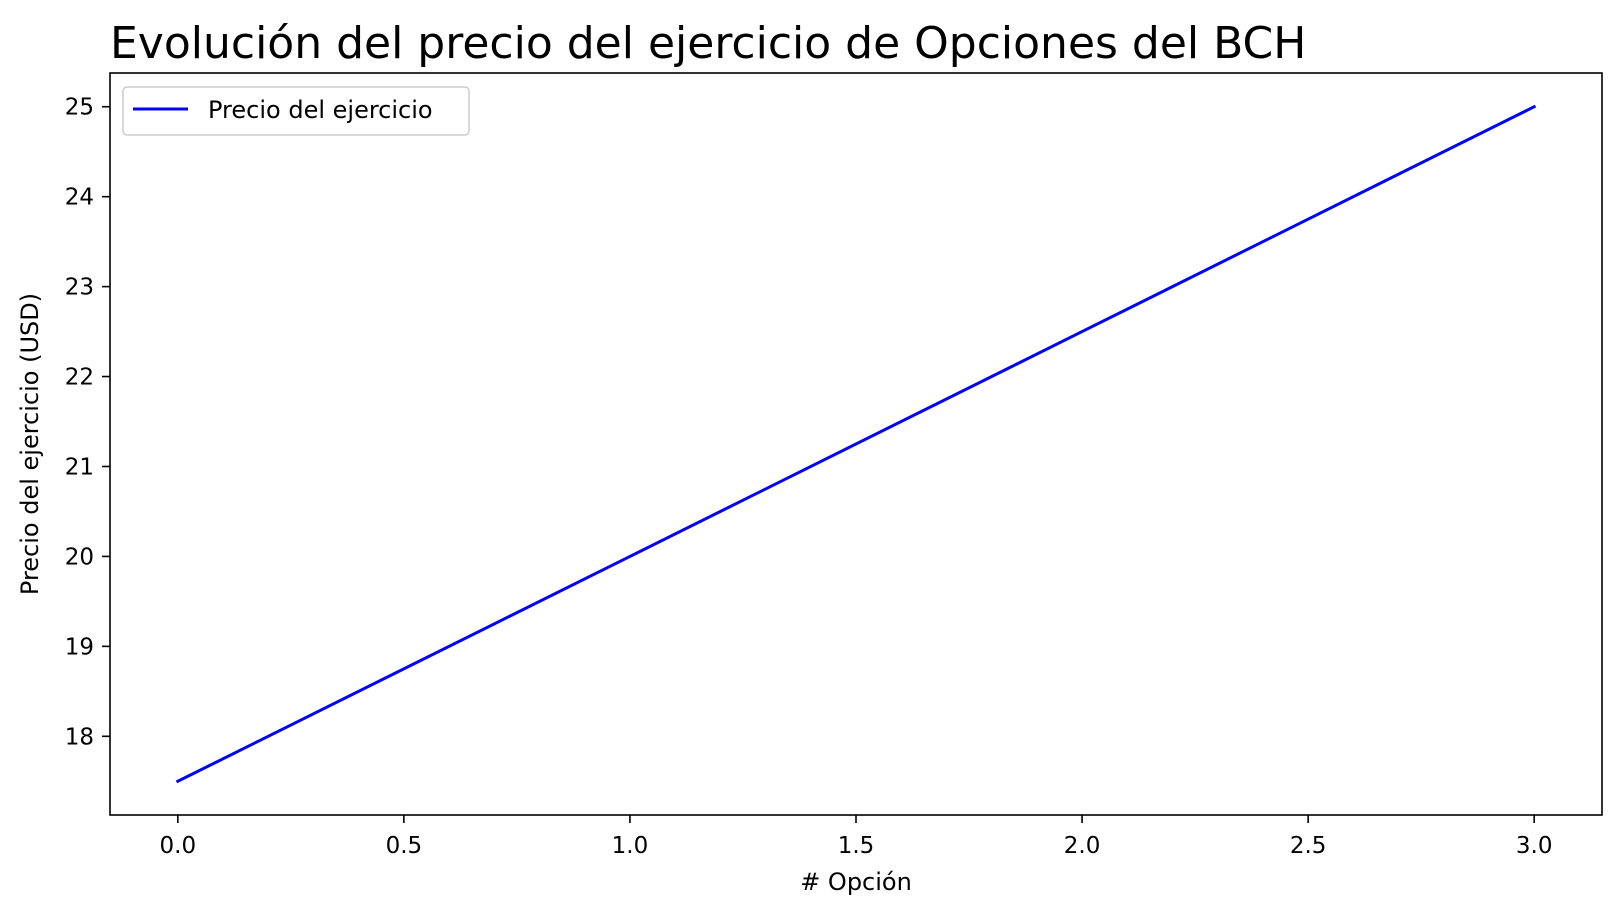 This screenshot has height=915, width=1615. Describe the element at coordinates (630, 846) in the screenshot. I see `x-tick-label: 1.0` at that location.